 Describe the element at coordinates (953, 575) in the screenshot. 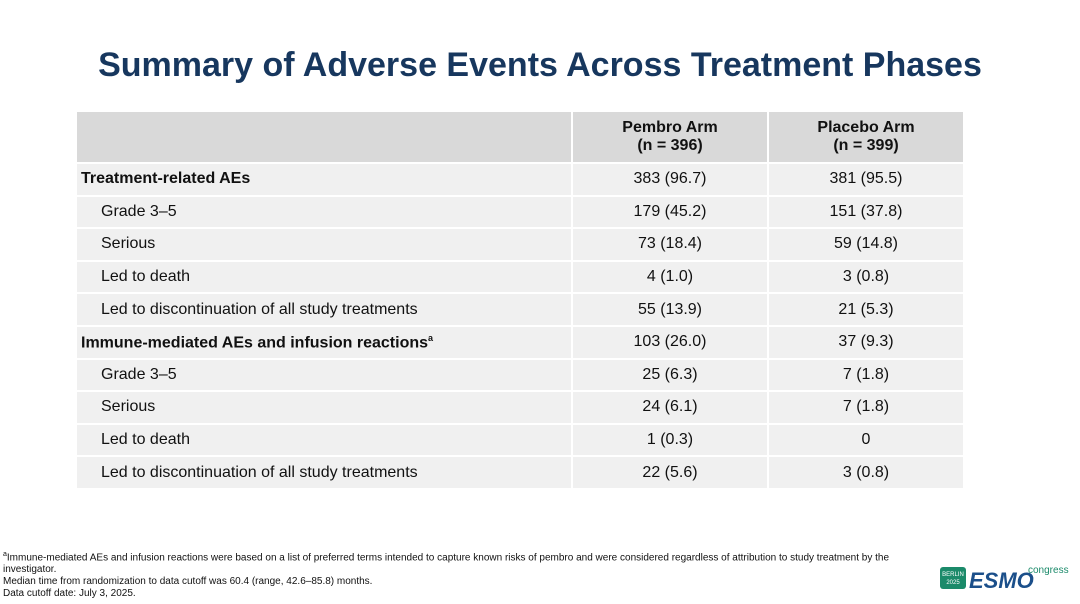

I see `logo-city: BERLIN` at that location.